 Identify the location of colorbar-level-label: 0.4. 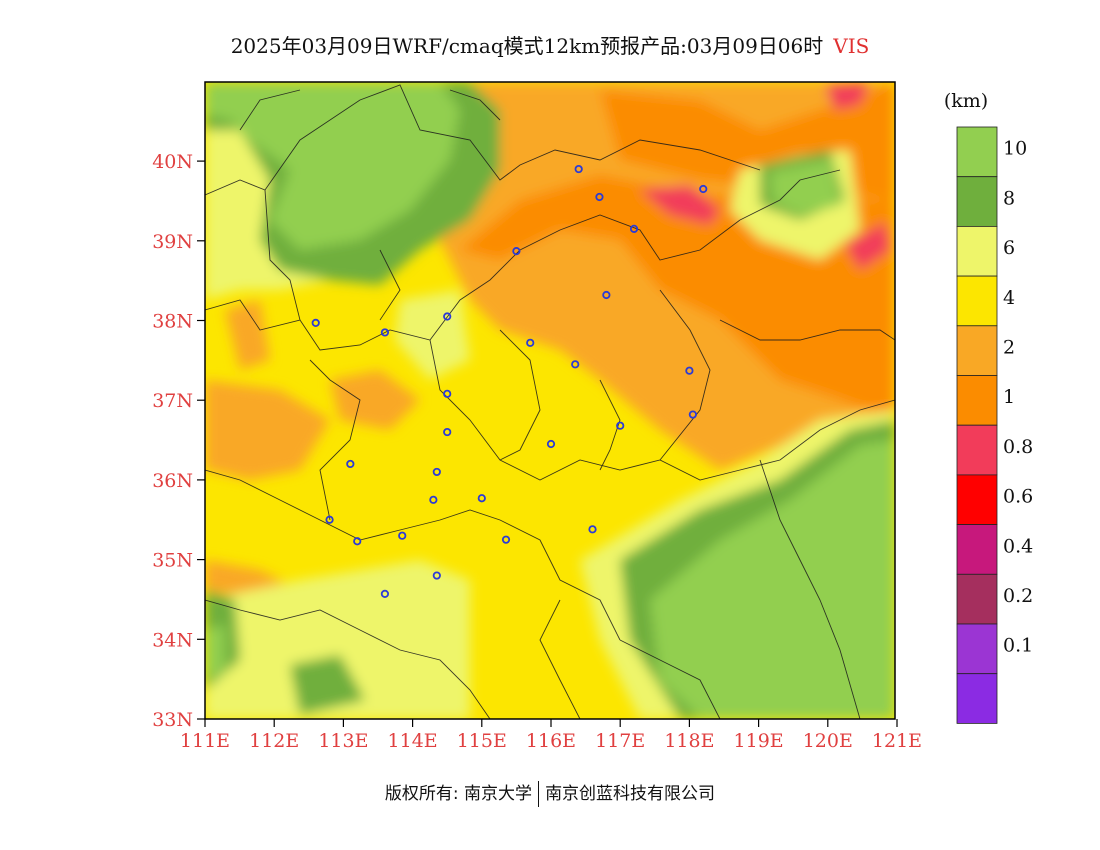
(1018, 546).